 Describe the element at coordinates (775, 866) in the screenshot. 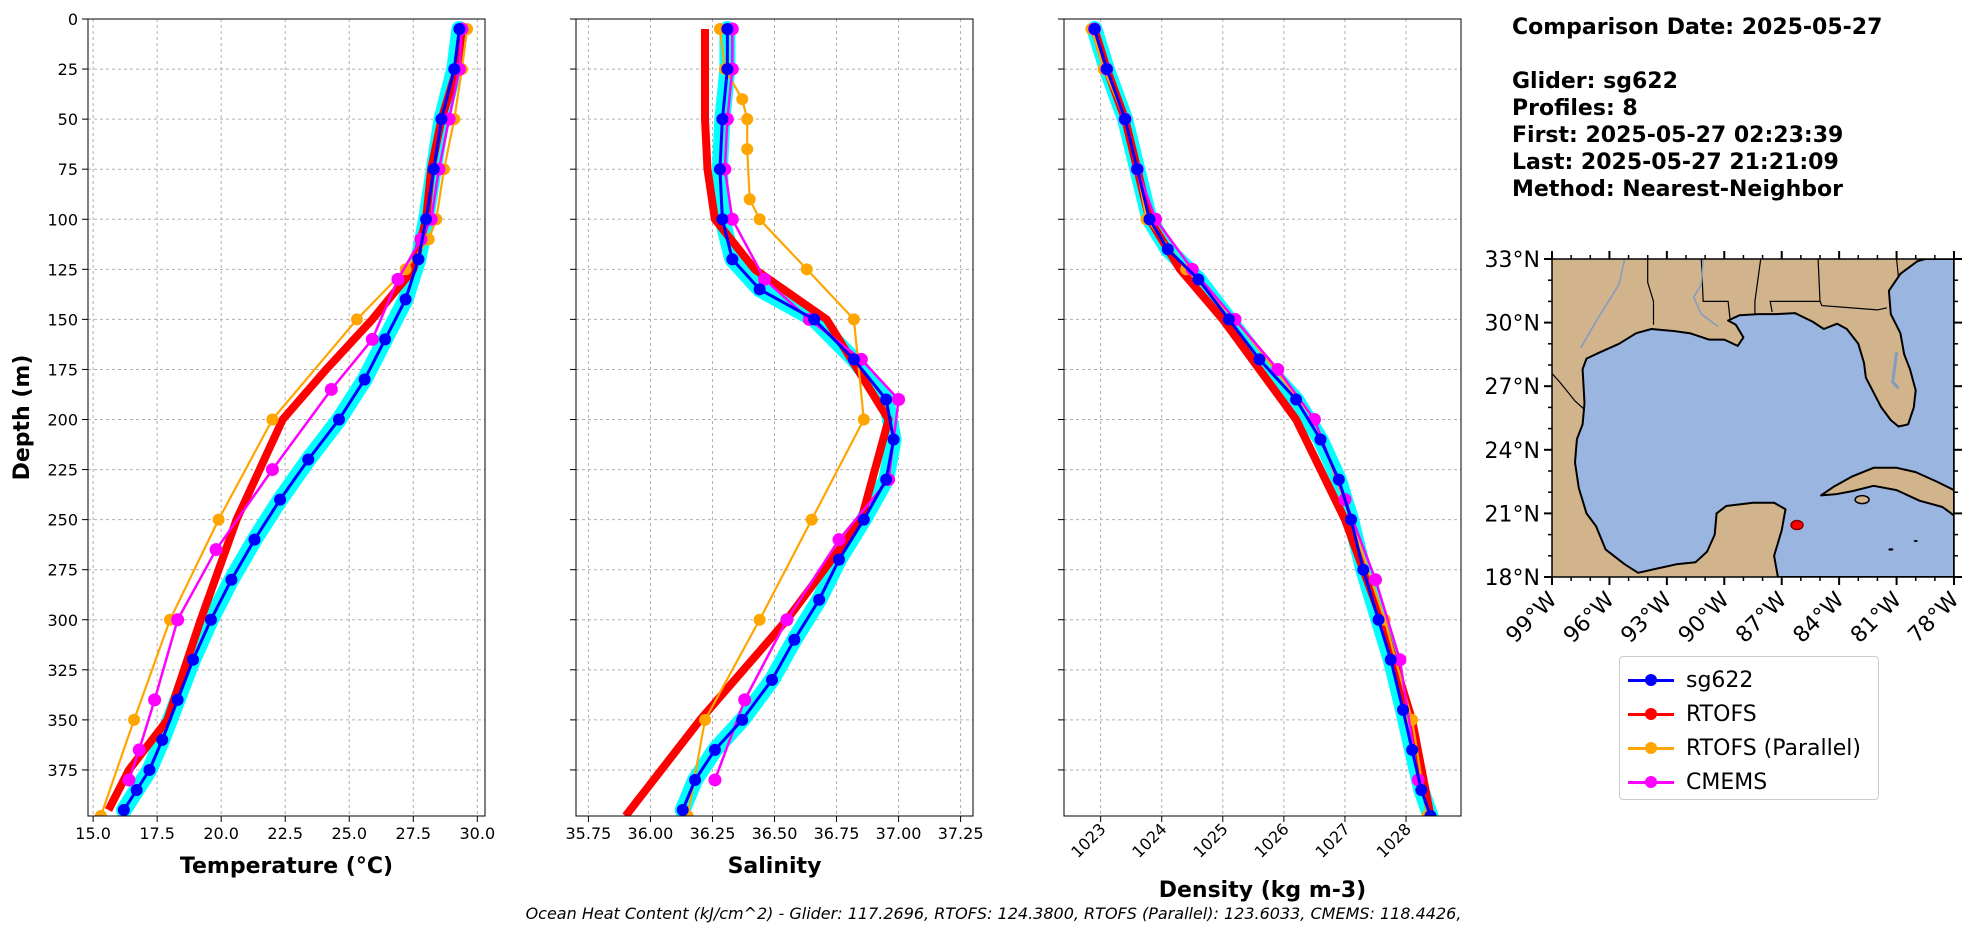

I see `x-axis-label: Salinity` at that location.